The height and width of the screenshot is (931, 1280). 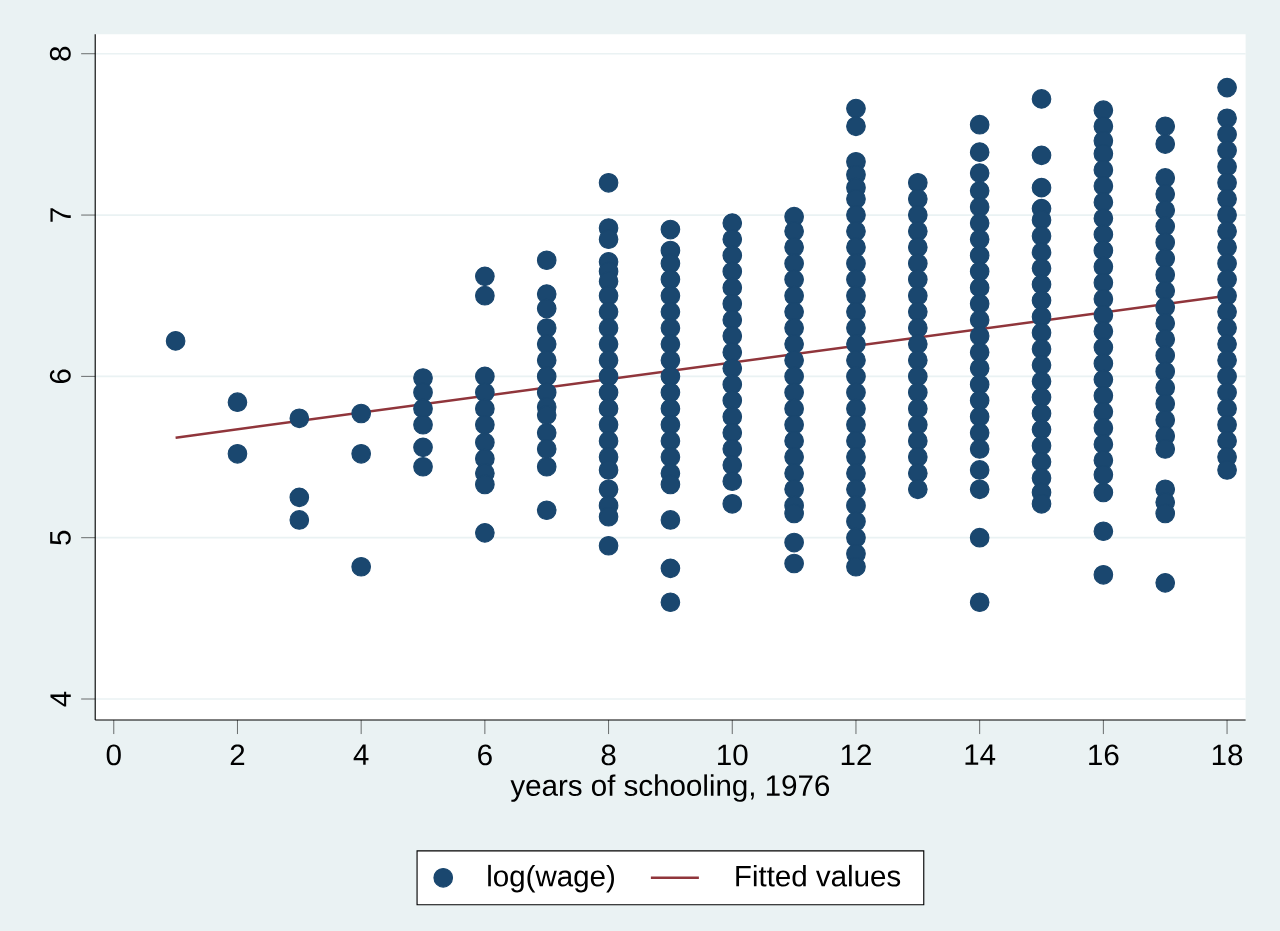 What do you see at coordinates (361, 754) in the screenshot?
I see `x-tick-label: 4` at bounding box center [361, 754].